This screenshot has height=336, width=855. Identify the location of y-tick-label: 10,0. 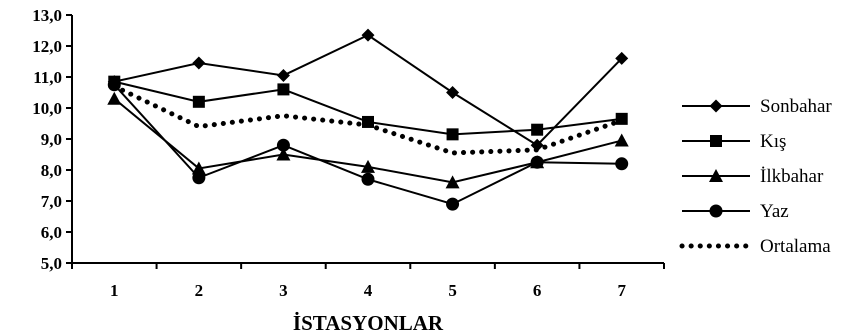
(47, 108).